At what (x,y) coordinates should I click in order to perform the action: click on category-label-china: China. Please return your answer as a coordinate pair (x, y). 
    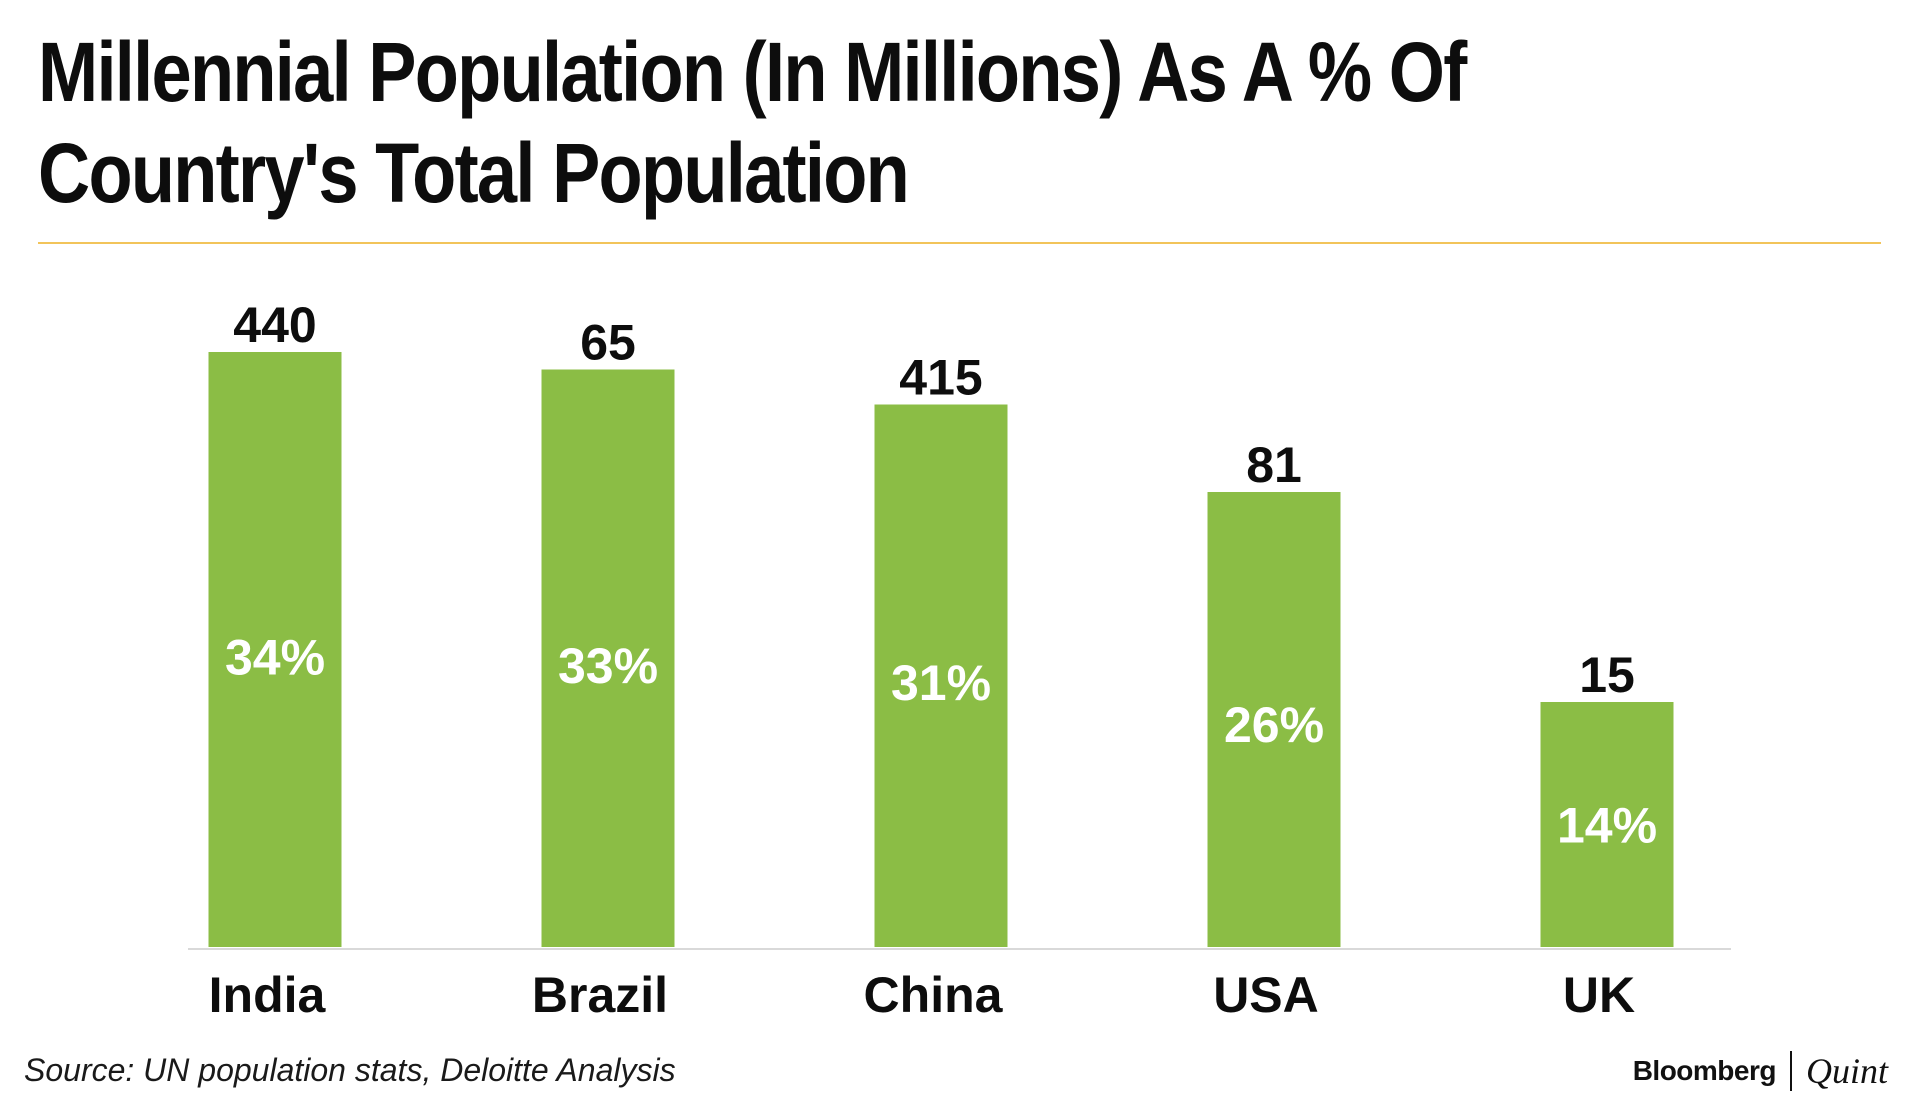
    Looking at the image, I should click on (934, 995).